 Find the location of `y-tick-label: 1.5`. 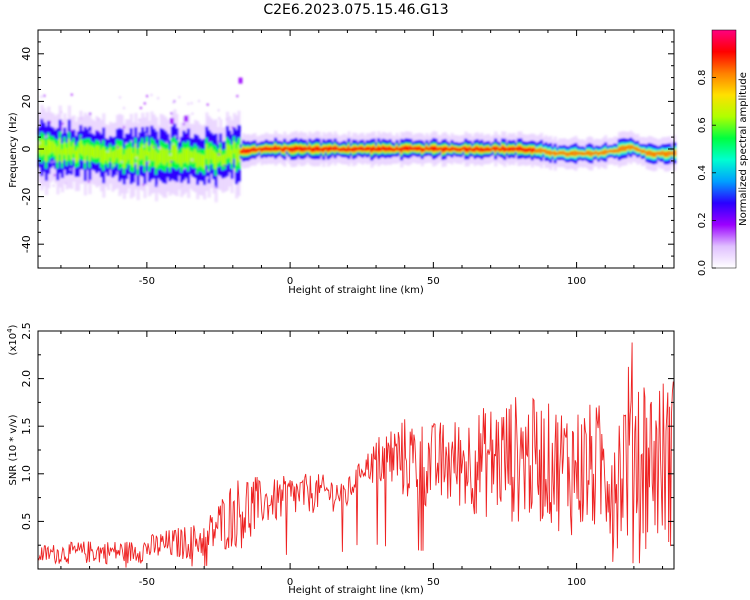

y-tick-label: 1.5 is located at coordinates (26, 426).